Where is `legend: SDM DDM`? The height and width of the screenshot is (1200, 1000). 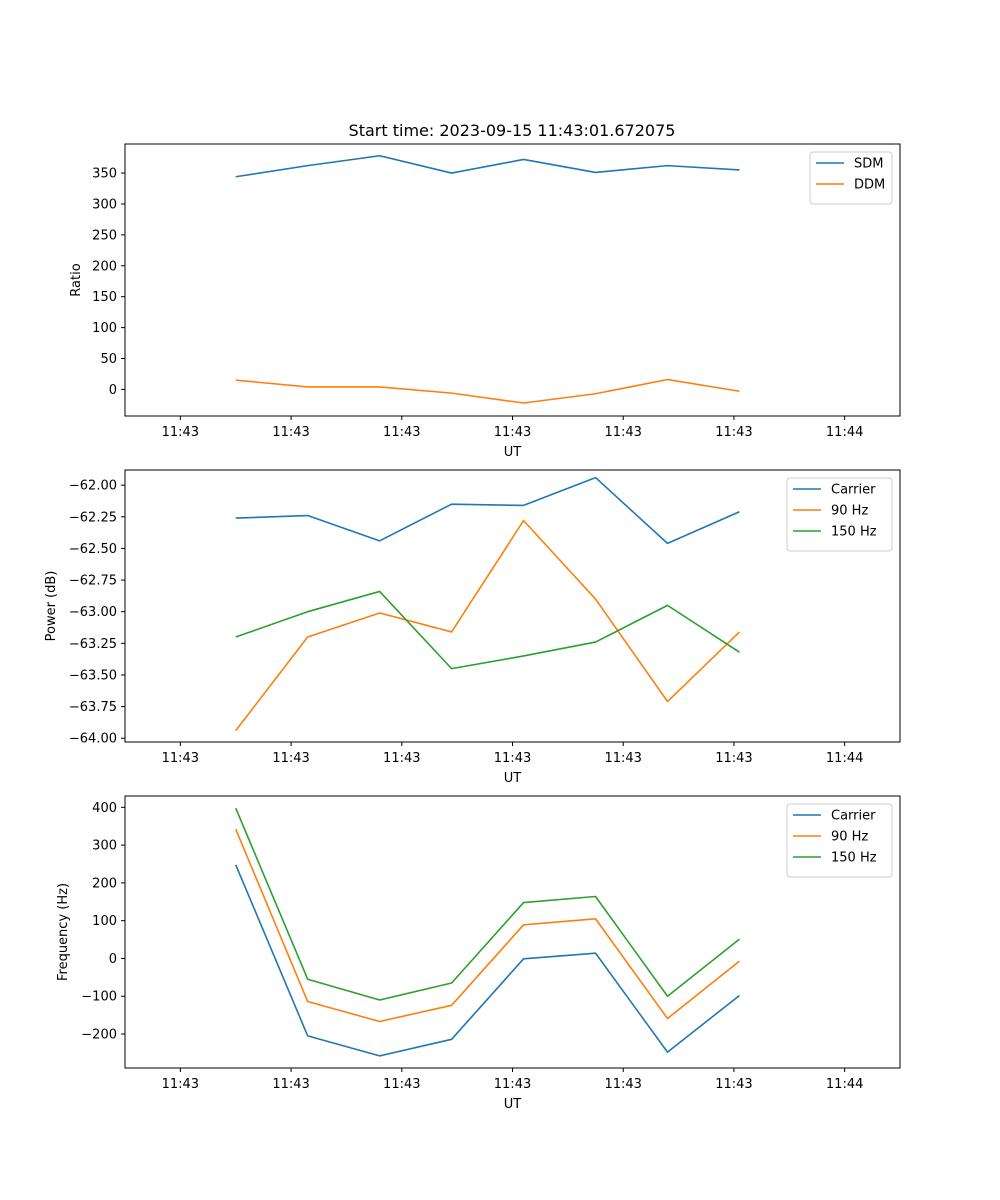
legend: SDM DDM is located at coordinates (851, 178).